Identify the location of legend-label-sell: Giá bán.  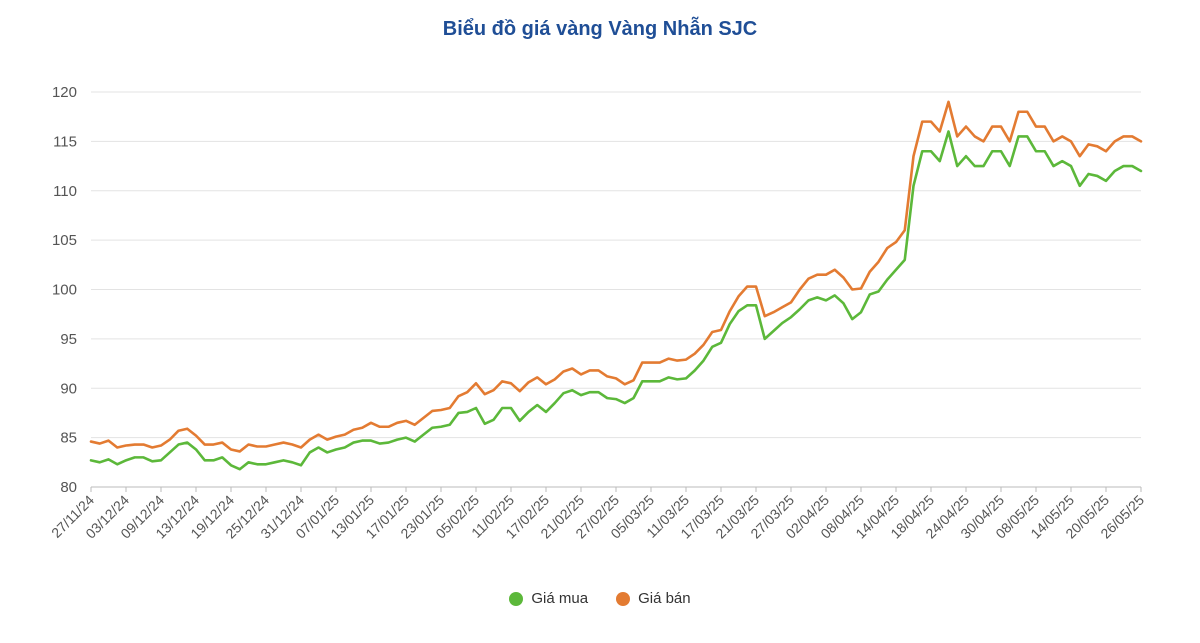
(664, 598).